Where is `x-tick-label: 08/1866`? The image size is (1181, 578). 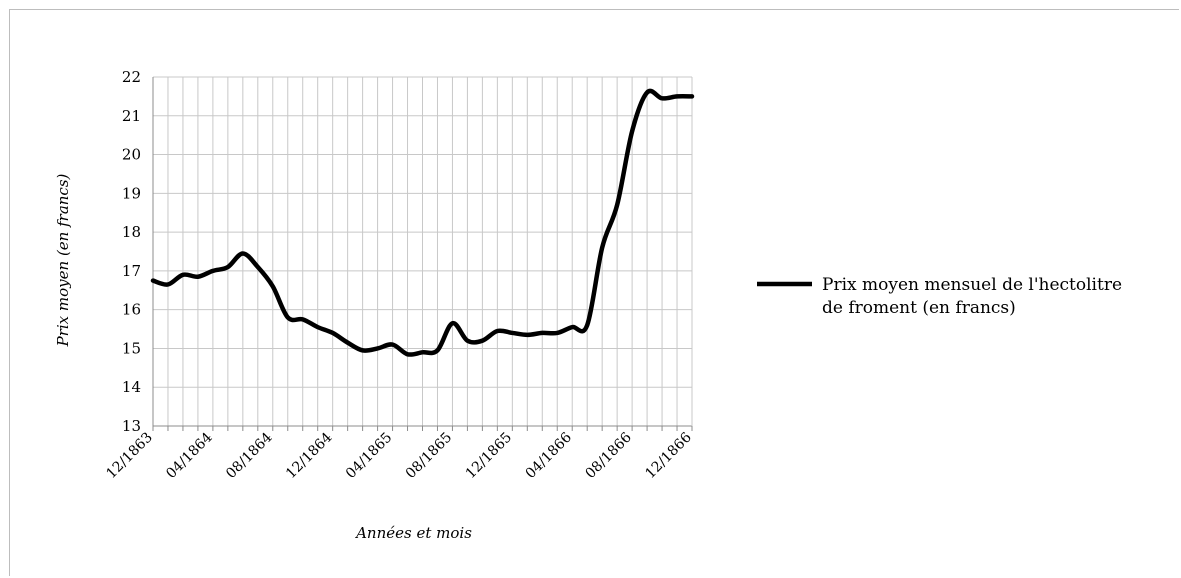 x-tick-label: 08/1866 is located at coordinates (608, 455).